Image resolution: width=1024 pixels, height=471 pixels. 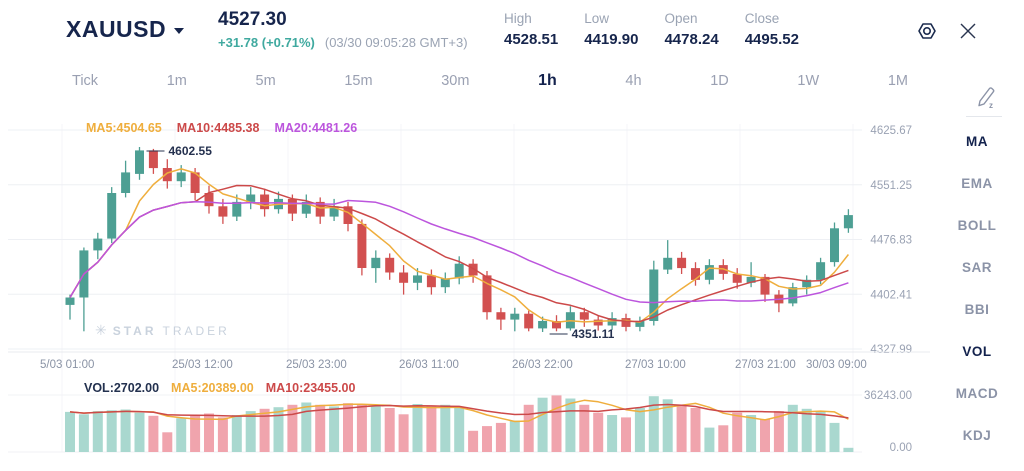 I want to click on tab-5m: 5m, so click(x=265, y=81).